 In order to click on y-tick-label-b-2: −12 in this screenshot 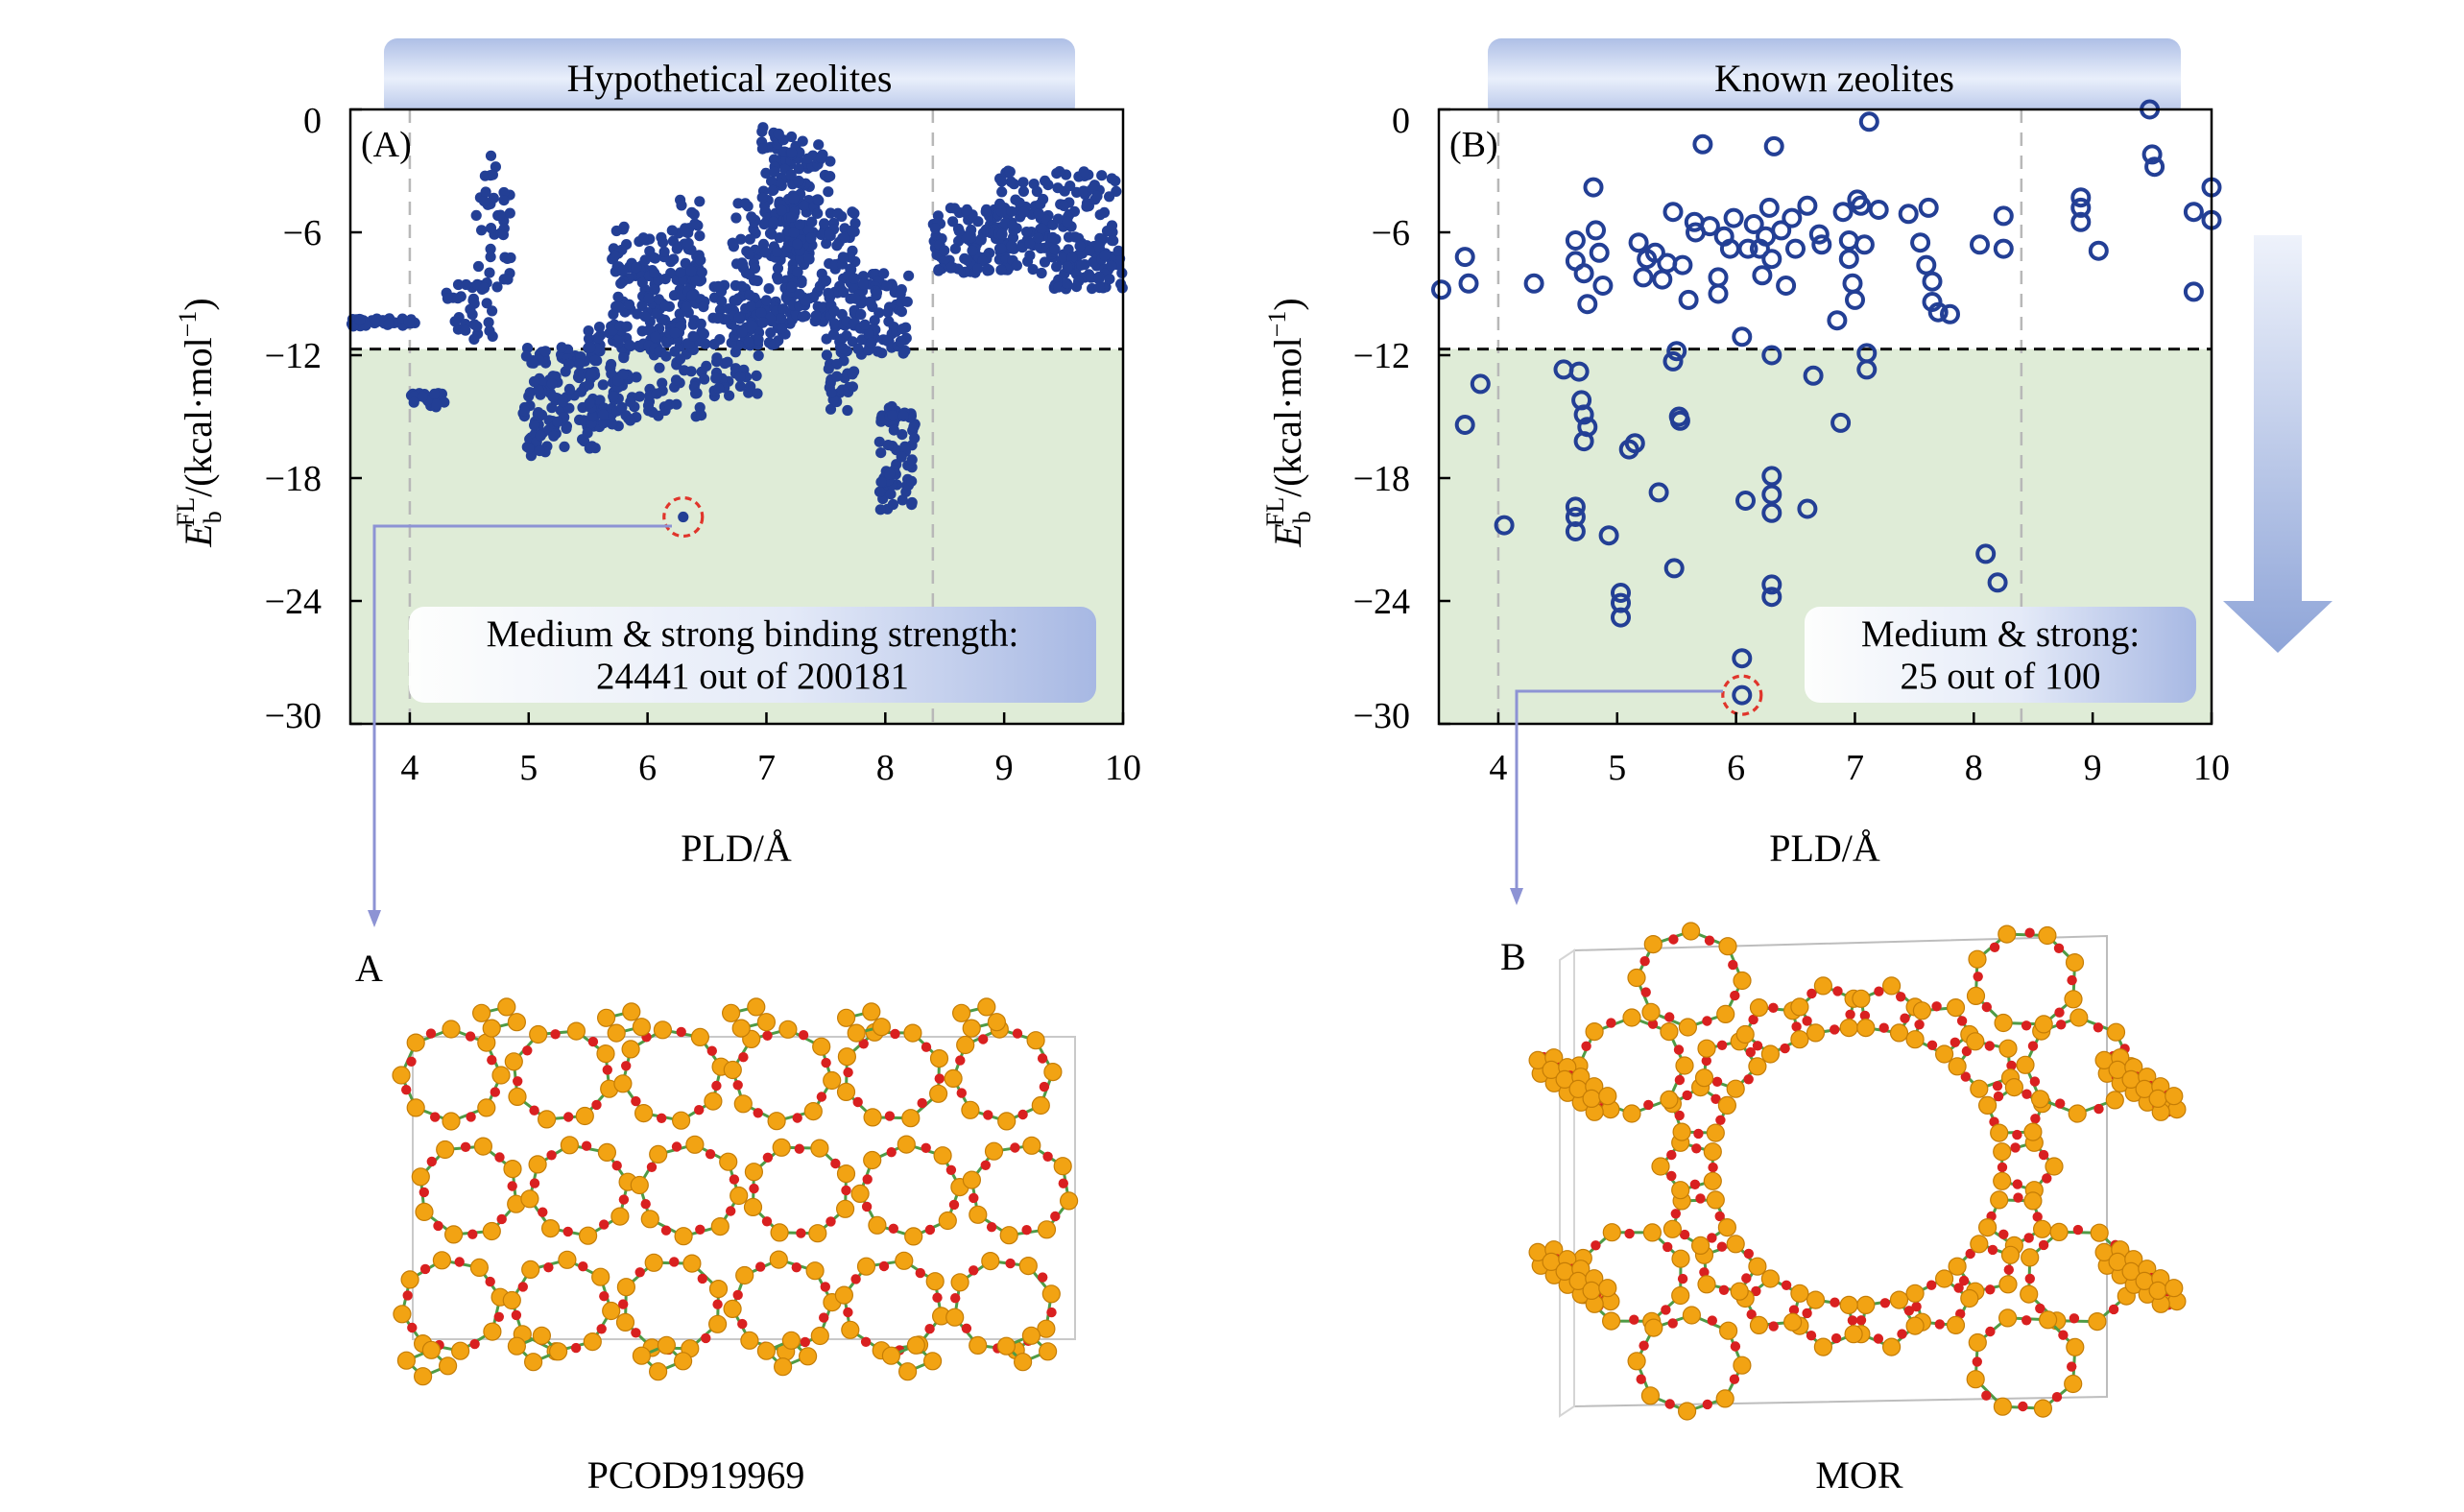, I will do `click(1381, 356)`.